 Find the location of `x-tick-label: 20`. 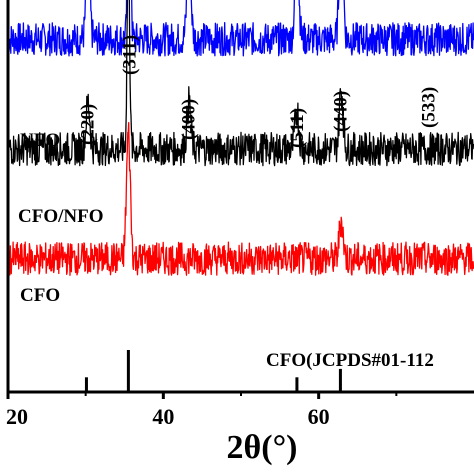

x-tick-label: 20 is located at coordinates (17, 416).